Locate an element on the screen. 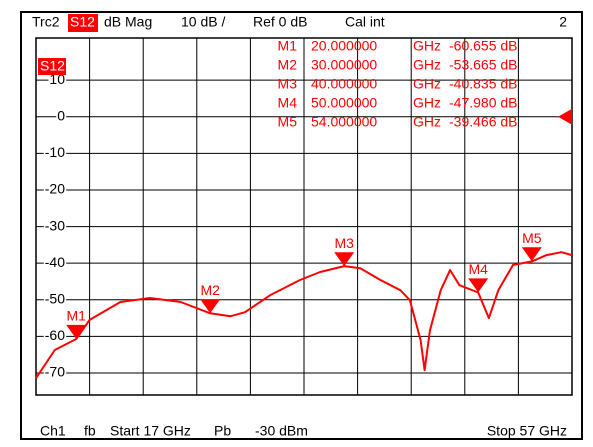 The height and width of the screenshot is (447, 593). footer-fb: fb is located at coordinates (90, 431).